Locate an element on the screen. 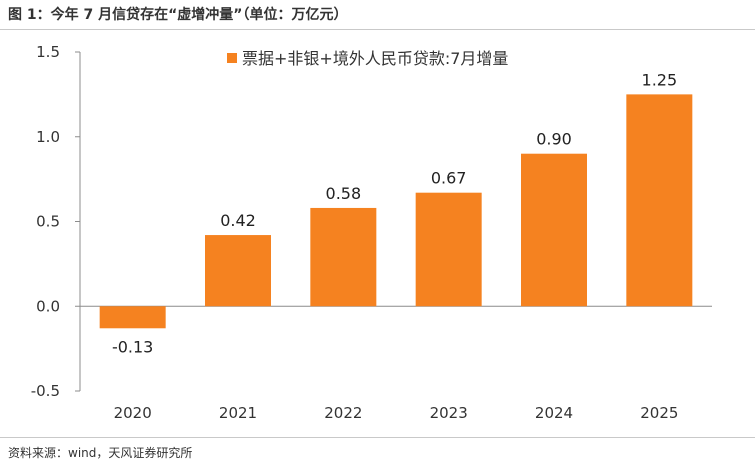  bar-2022 is located at coordinates (343, 257).